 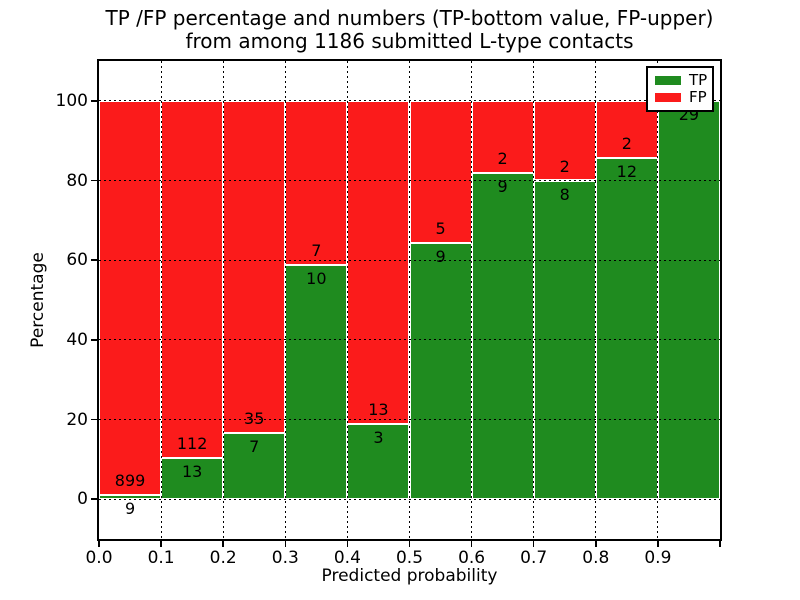 What do you see at coordinates (82, 499) in the screenshot?
I see `y-tick-label: 0` at bounding box center [82, 499].